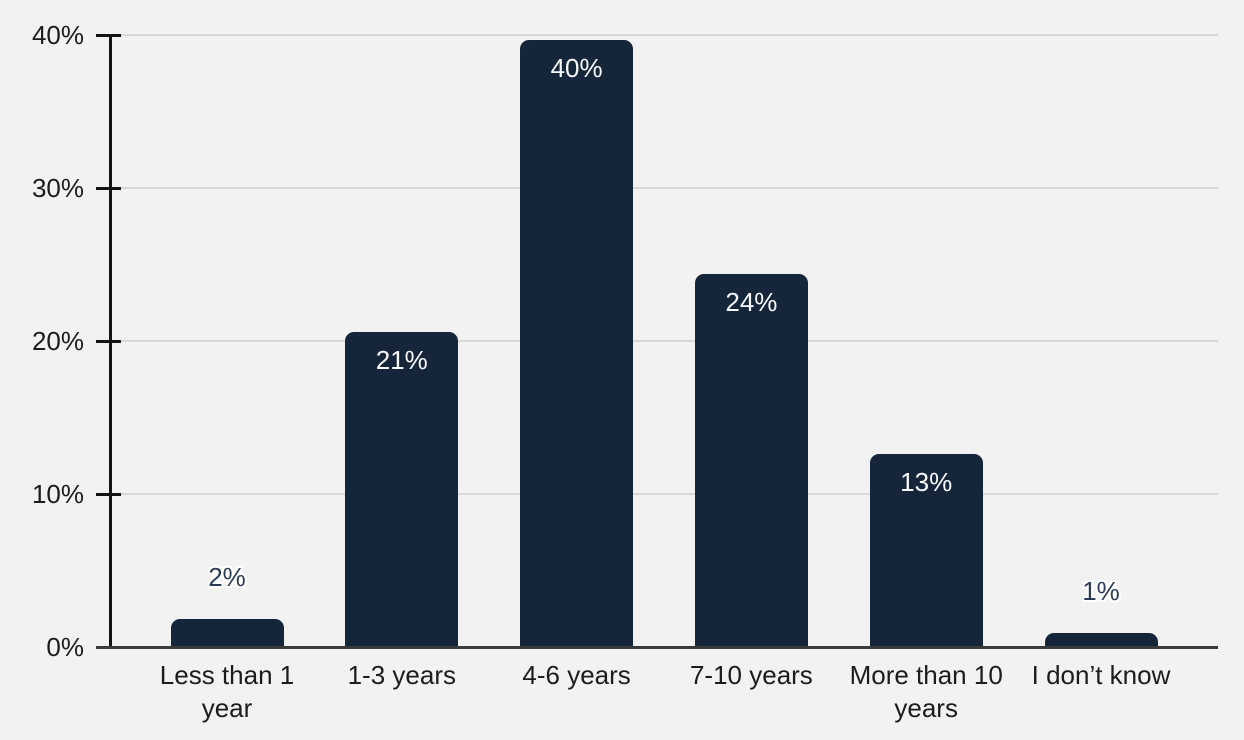 This screenshot has height=740, width=1244. What do you see at coordinates (926, 482) in the screenshot?
I see `bar-value-label-5: 13%` at bounding box center [926, 482].